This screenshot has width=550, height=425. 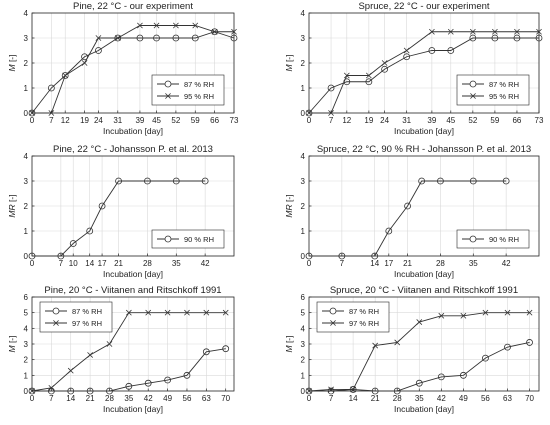 What do you see at coordinates (507, 398) in the screenshot?
I see `x-tick-label: 63` at bounding box center [507, 398].